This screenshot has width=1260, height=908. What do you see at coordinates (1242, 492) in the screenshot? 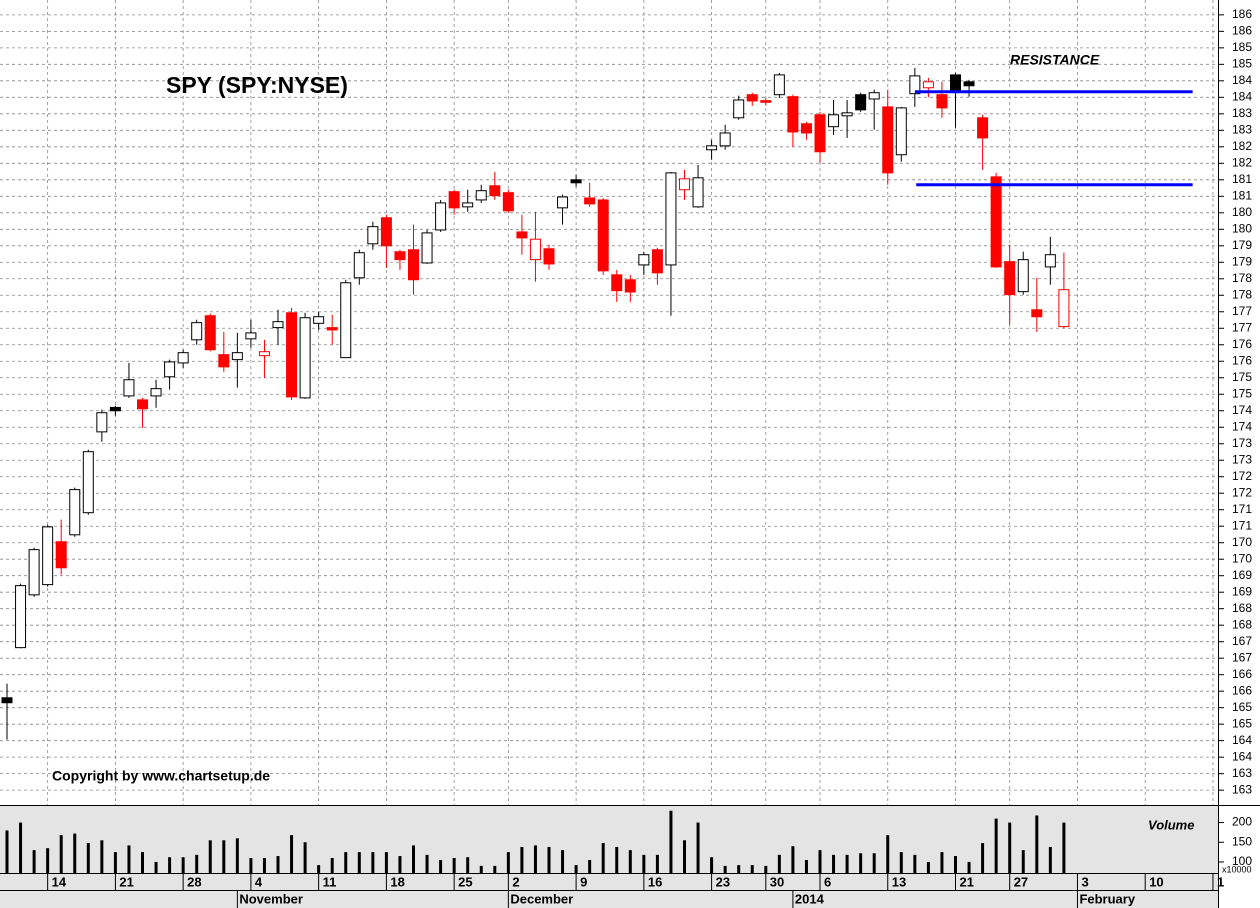
I see `y-tick-label: 172` at bounding box center [1242, 492].